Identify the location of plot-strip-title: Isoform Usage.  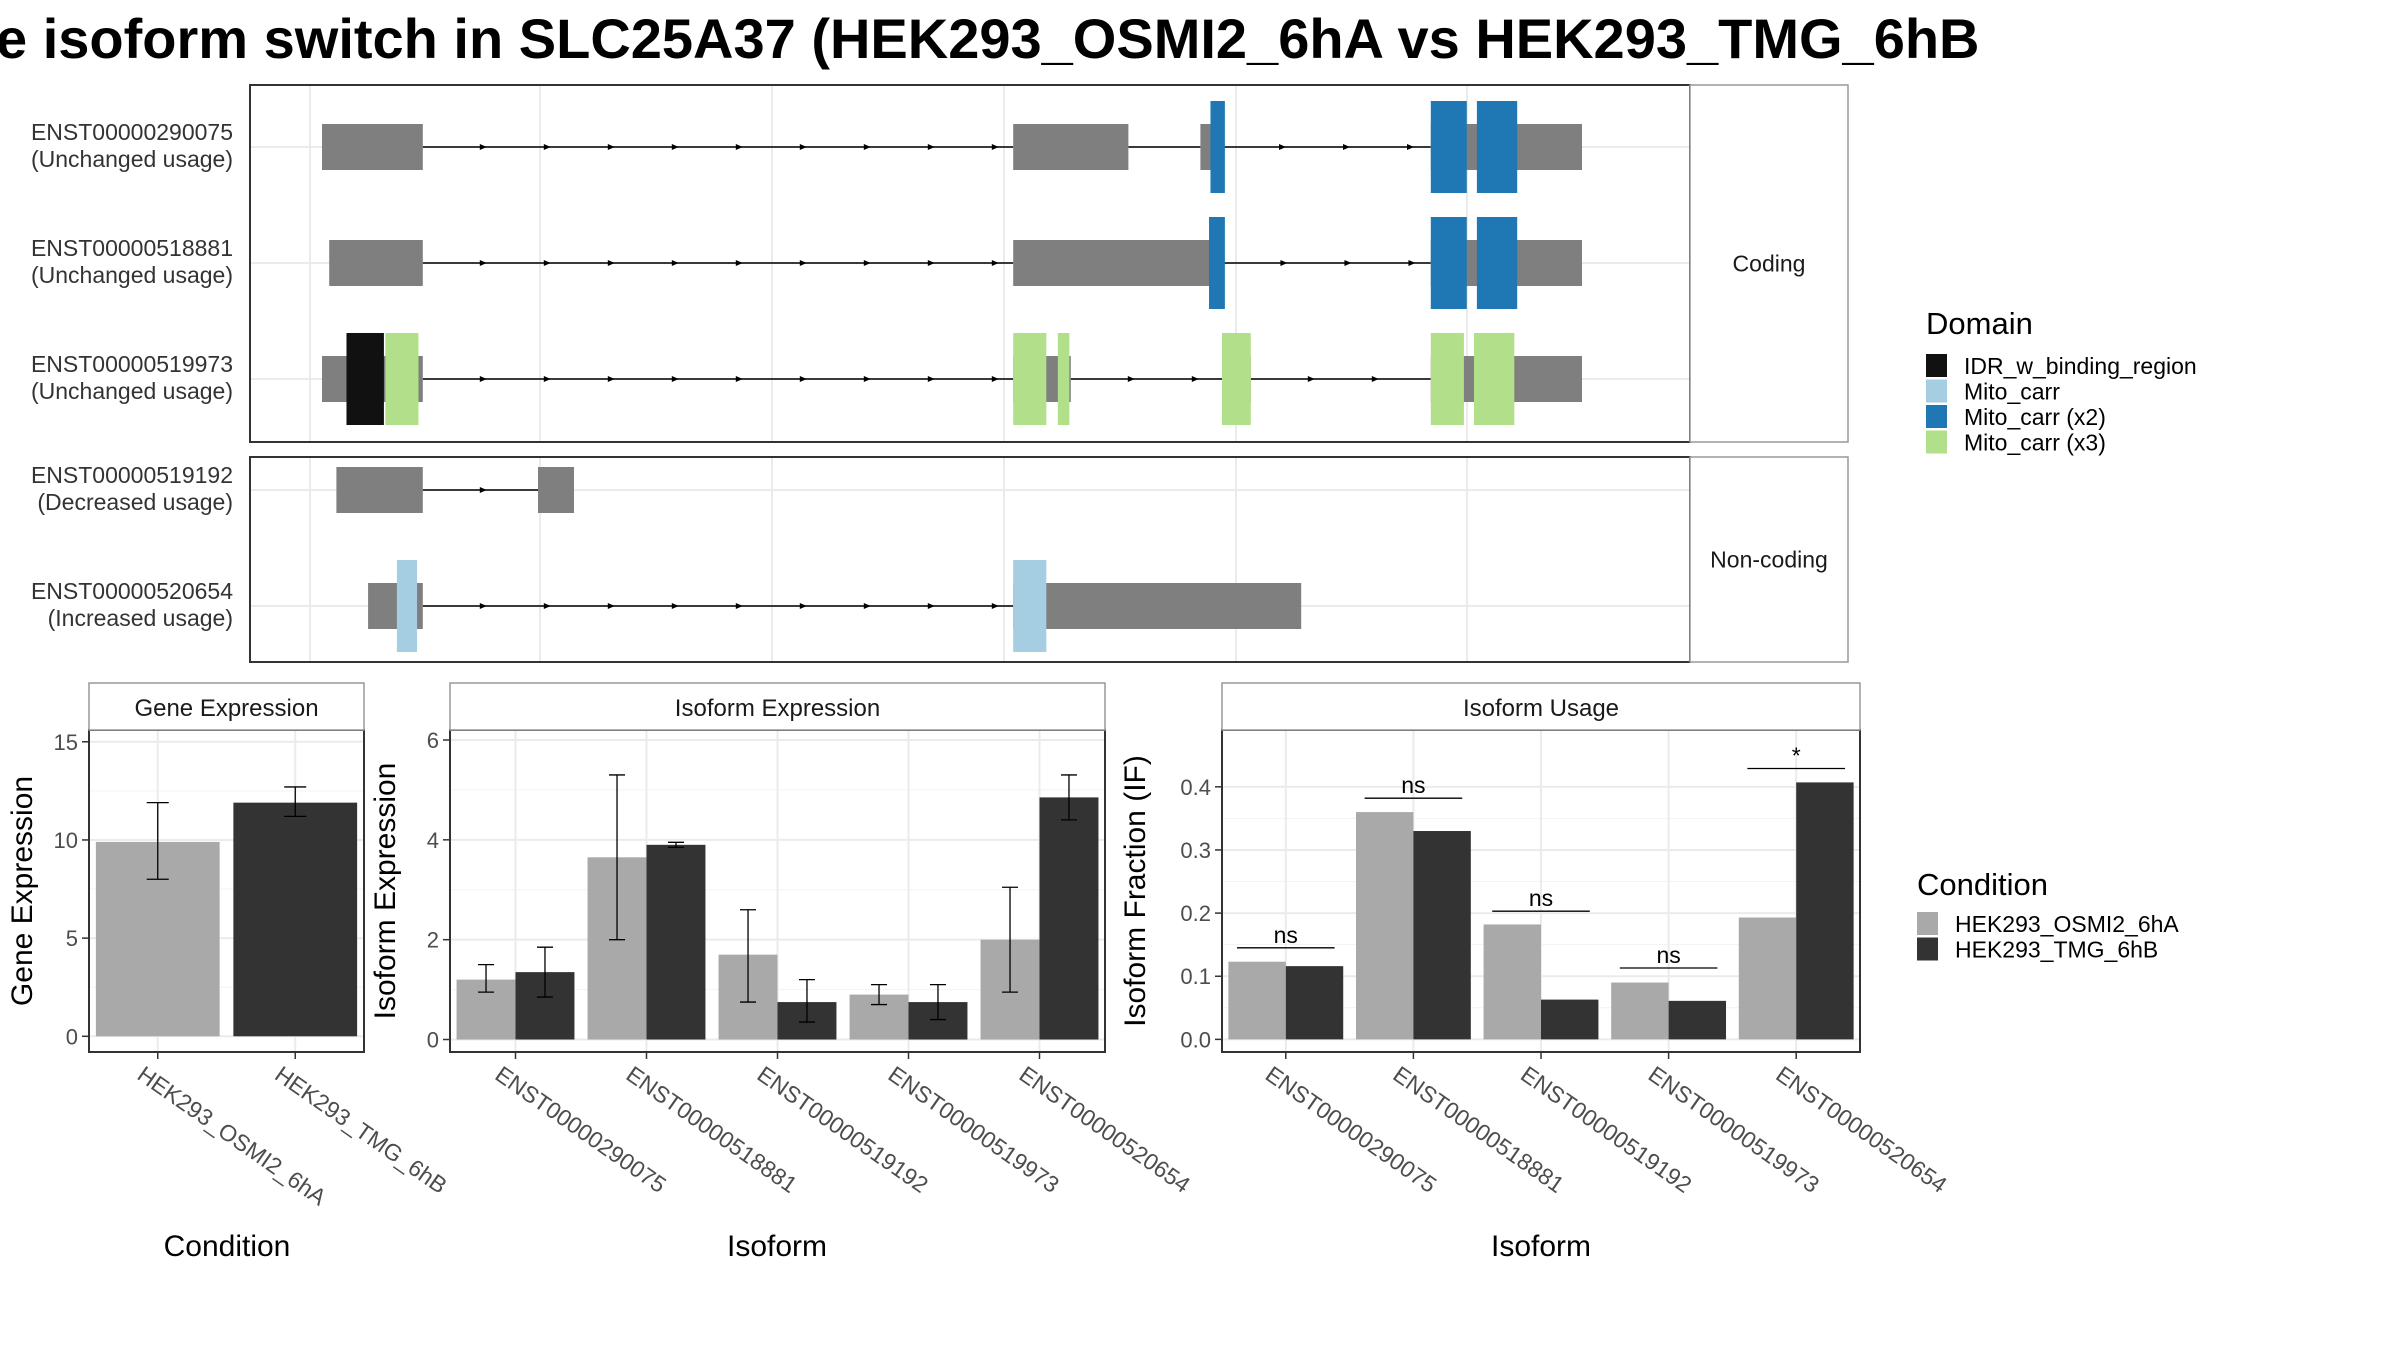
(1541, 708).